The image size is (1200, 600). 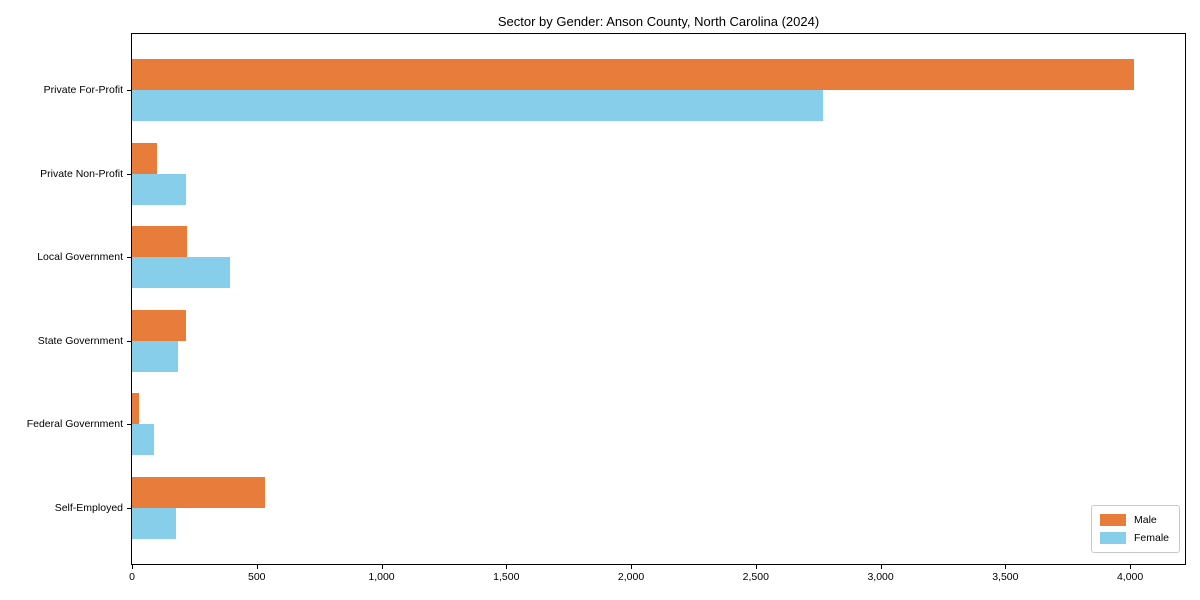 What do you see at coordinates (1113, 538) in the screenshot?
I see `legend-swatch-female` at bounding box center [1113, 538].